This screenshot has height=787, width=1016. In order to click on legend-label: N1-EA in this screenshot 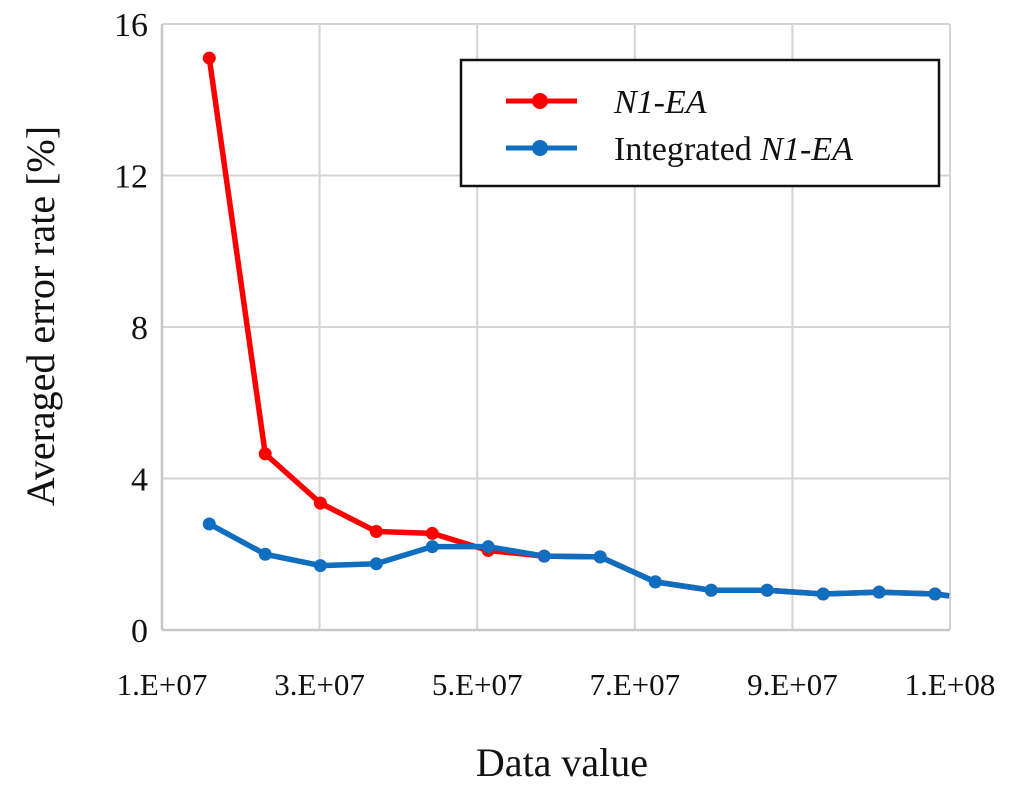, I will do `click(660, 102)`.